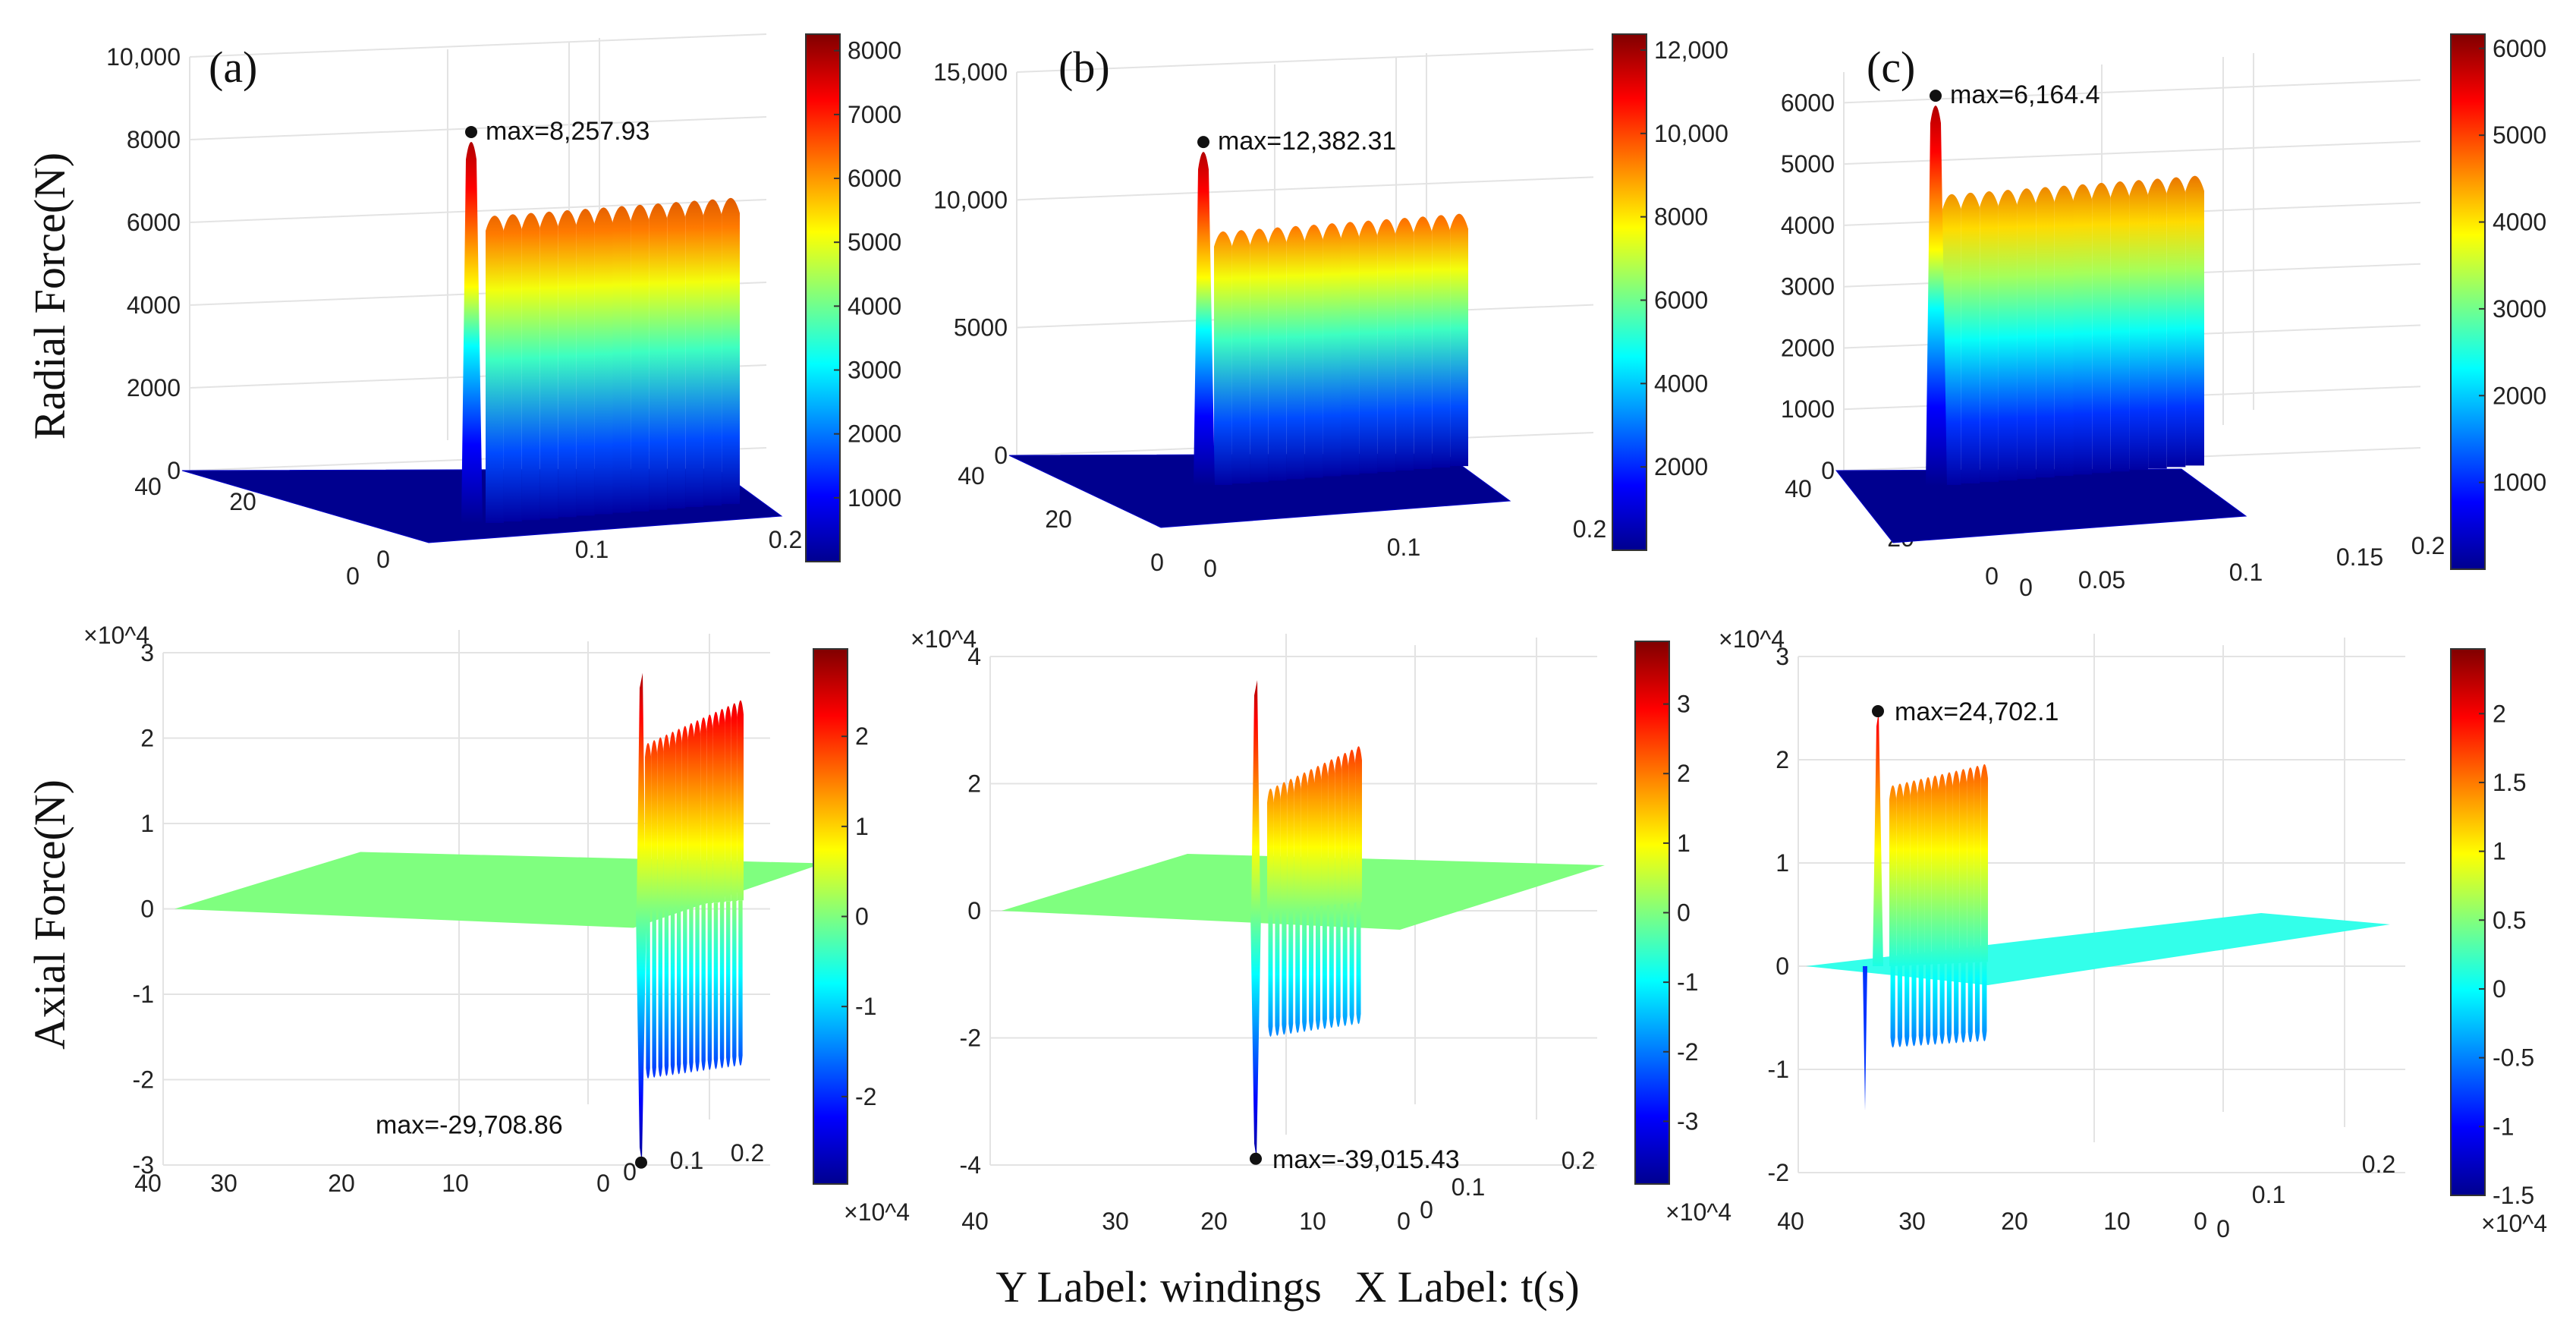 Image resolution: width=2576 pixels, height=1332 pixels. I want to click on colorbar-tick-label: 0.5, so click(2509, 920).